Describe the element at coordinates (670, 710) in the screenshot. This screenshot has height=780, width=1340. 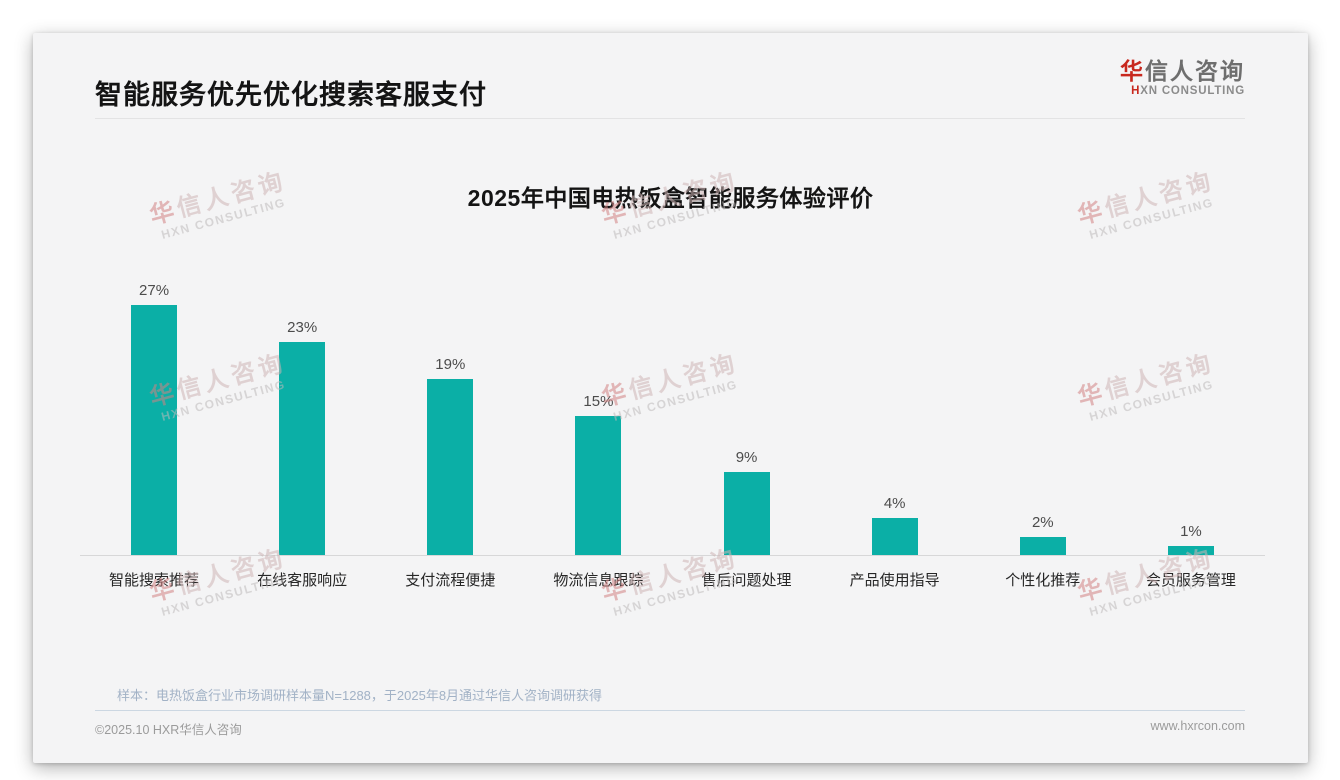
I see `footer-divider` at that location.